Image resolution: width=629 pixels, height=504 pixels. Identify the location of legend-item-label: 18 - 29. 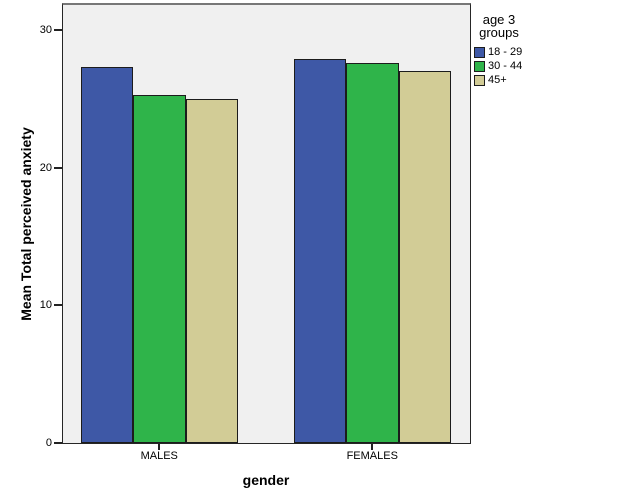
(505, 52).